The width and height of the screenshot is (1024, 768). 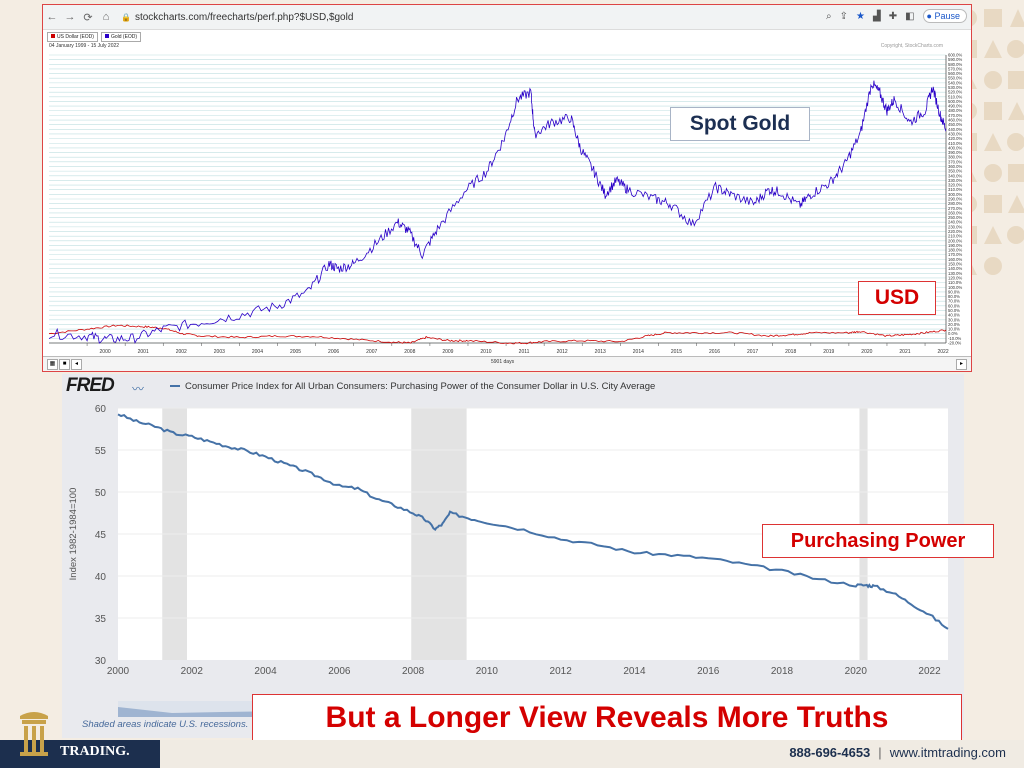 What do you see at coordinates (955, 92) in the screenshot?
I see `y-tick-label: 520.0%` at bounding box center [955, 92].